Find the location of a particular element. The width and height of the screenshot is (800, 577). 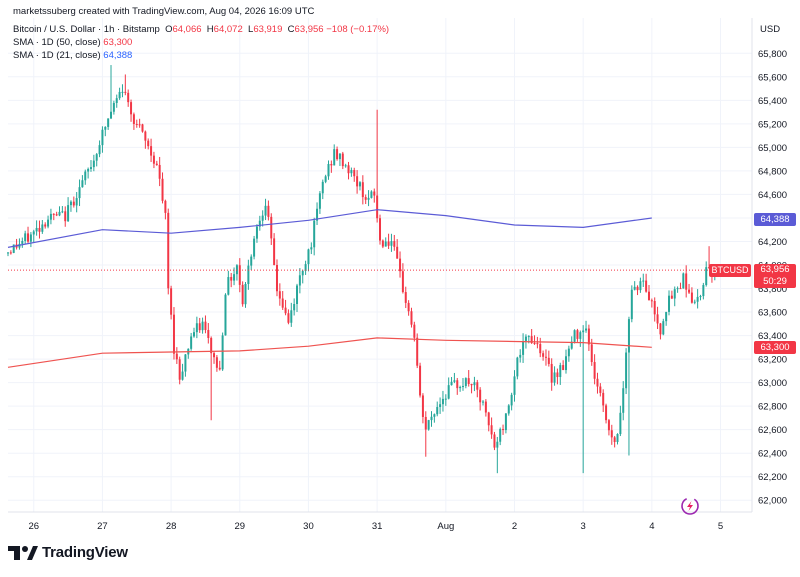

time-tick-label: 27 is located at coordinates (102, 526).